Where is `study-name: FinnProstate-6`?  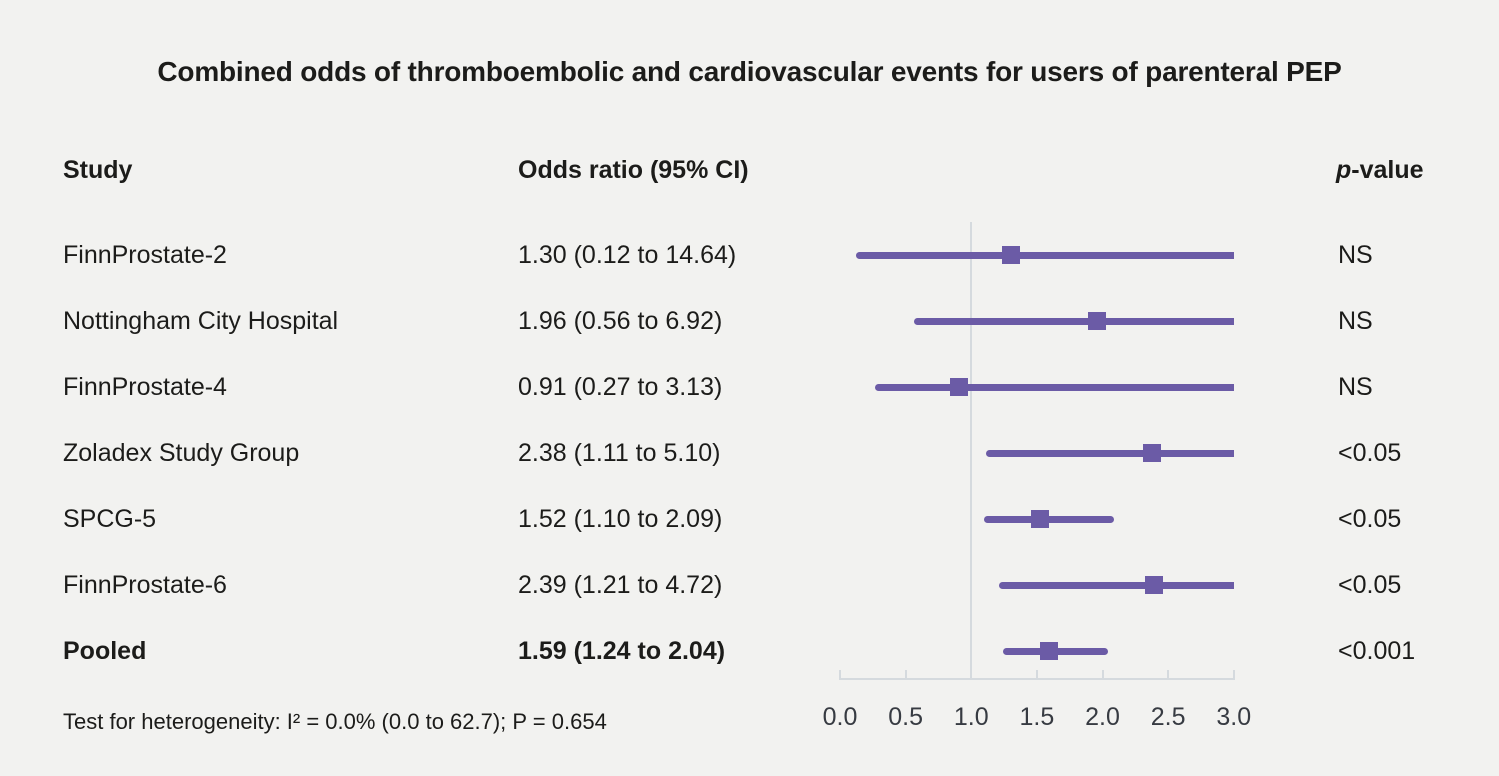
study-name: FinnProstate-6 is located at coordinates (145, 585).